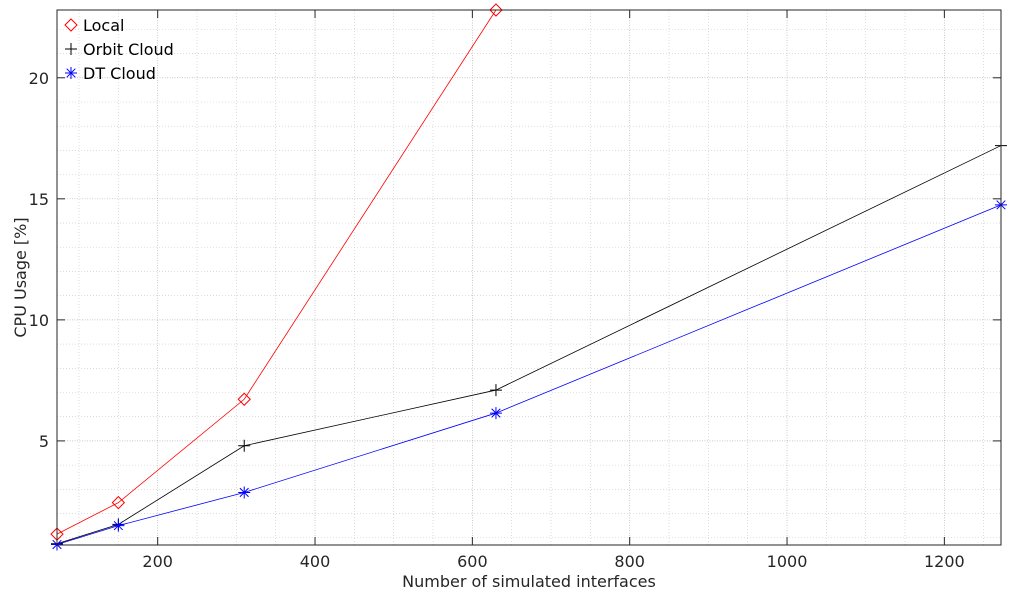 The image size is (1018, 601). Describe the element at coordinates (529, 581) in the screenshot. I see `x-axis-label: Number of simulated interfaces` at that location.